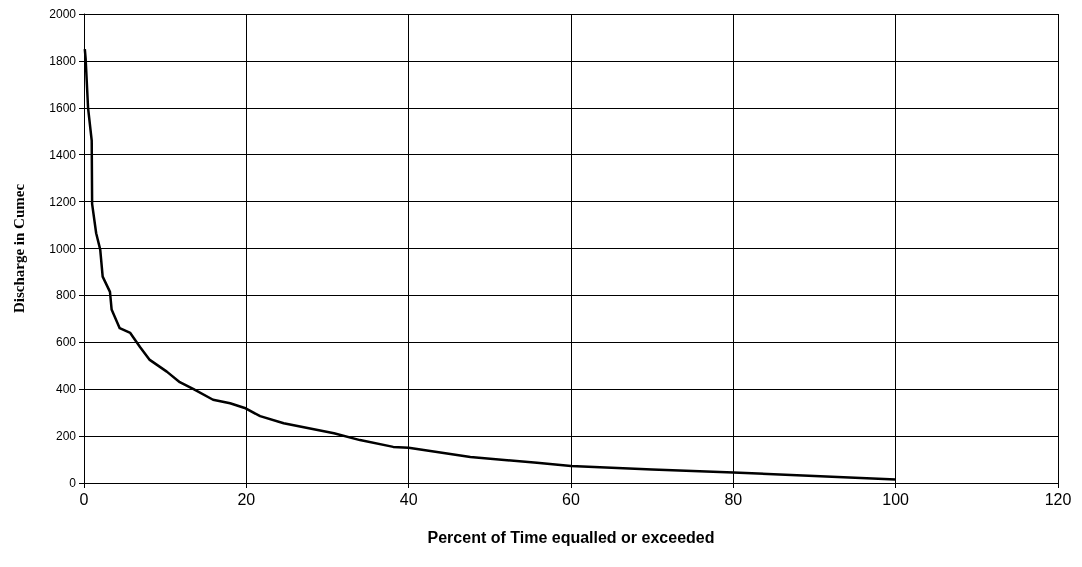 This screenshot has width=1082, height=567. Describe the element at coordinates (63, 248) in the screenshot. I see `y-tick-label: 1000` at that location.